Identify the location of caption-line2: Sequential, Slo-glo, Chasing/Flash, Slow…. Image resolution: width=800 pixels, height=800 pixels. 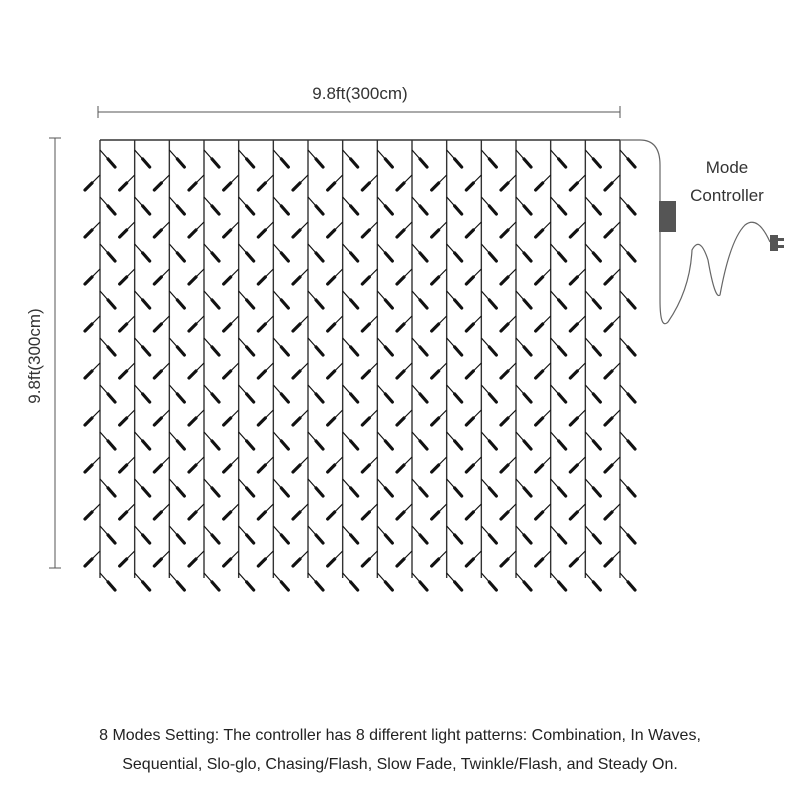
(400, 764).